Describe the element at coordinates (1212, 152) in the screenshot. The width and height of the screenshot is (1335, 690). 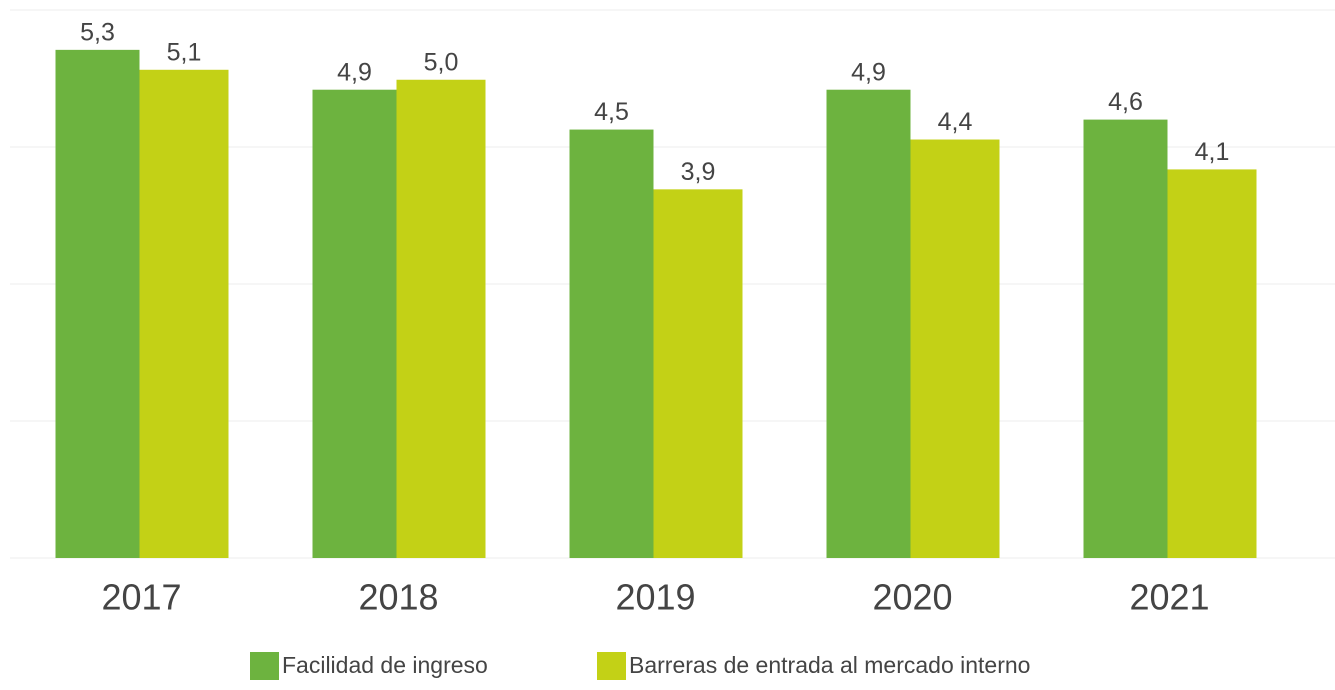
I see `data-label: 4,1` at that location.